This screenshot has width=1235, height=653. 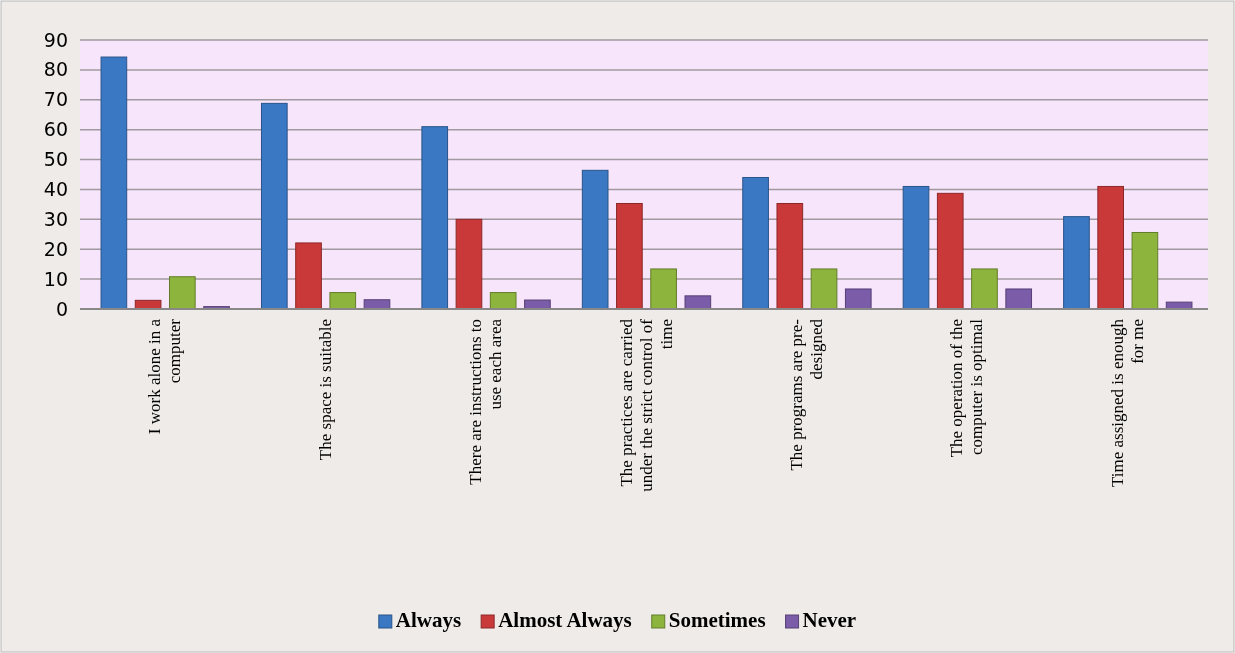 What do you see at coordinates (829, 620) in the screenshot?
I see `legend-label: Never` at bounding box center [829, 620].